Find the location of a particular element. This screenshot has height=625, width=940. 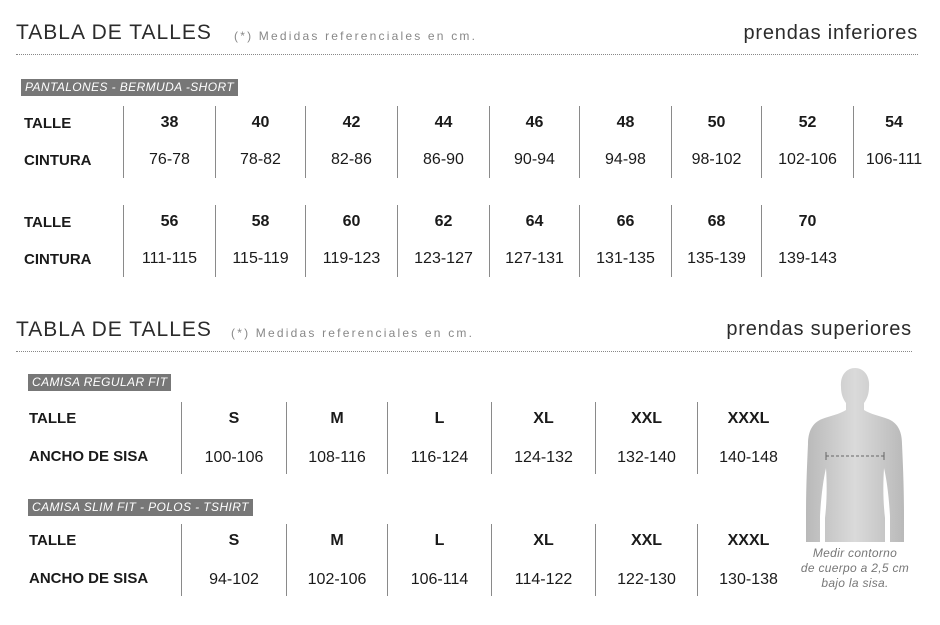

talle-cell: 70 is located at coordinates (807, 221).